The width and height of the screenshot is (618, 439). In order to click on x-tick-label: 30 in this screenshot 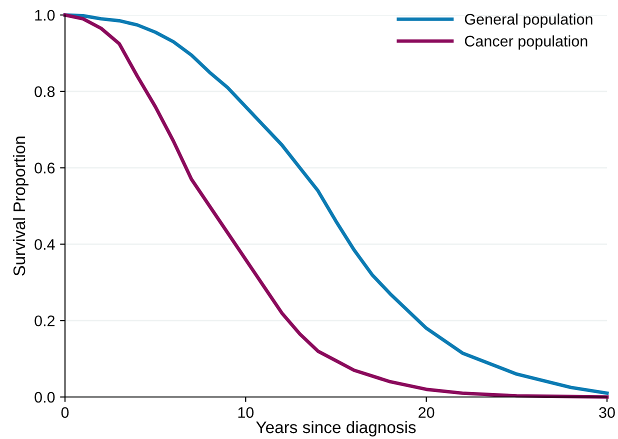, I will do `click(607, 412)`.